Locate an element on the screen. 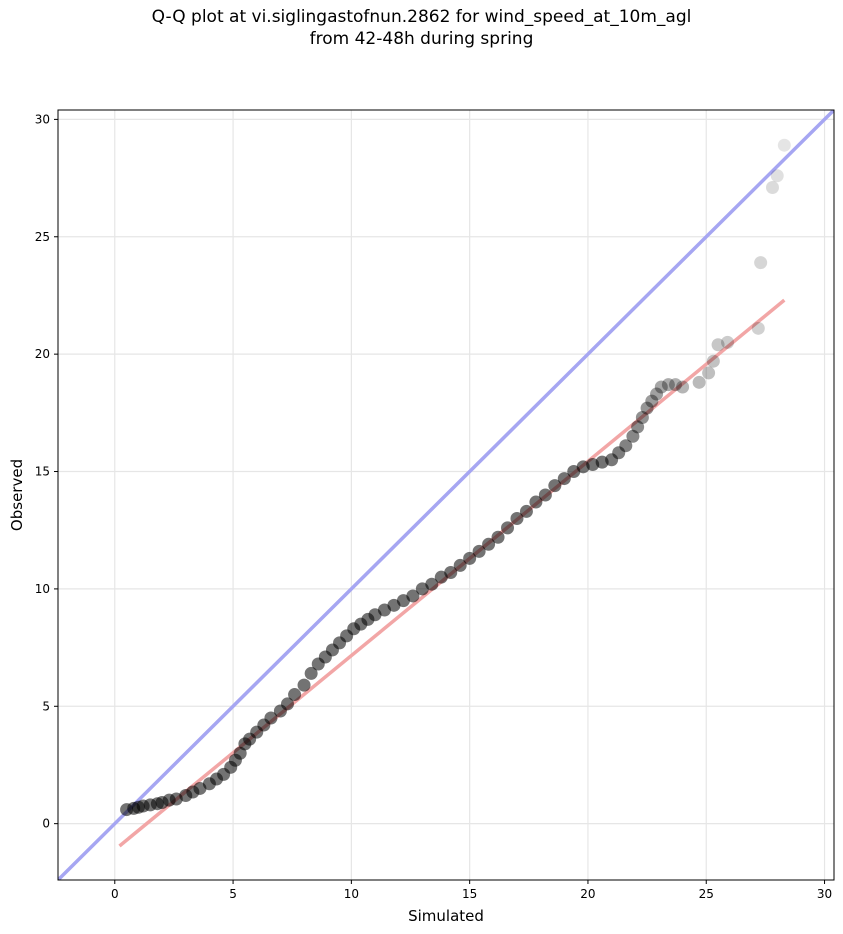 The width and height of the screenshot is (843, 934). x-tick-label: 0 is located at coordinates (115, 894).